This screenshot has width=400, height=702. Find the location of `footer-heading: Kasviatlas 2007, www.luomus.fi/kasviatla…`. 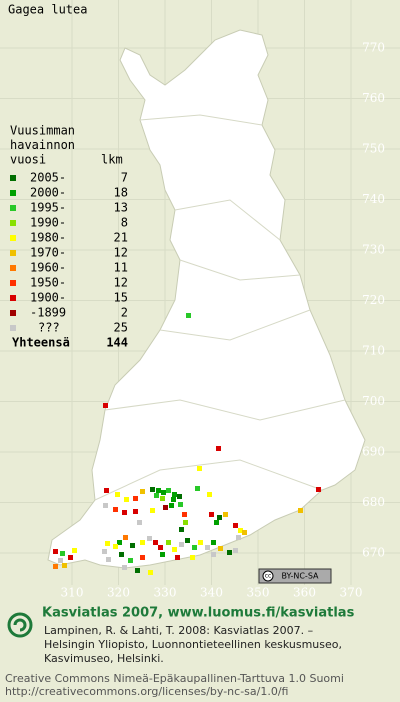

footer-heading: Kasviatlas 2007, www.luomus.fi/kasviatla… is located at coordinates (198, 613).